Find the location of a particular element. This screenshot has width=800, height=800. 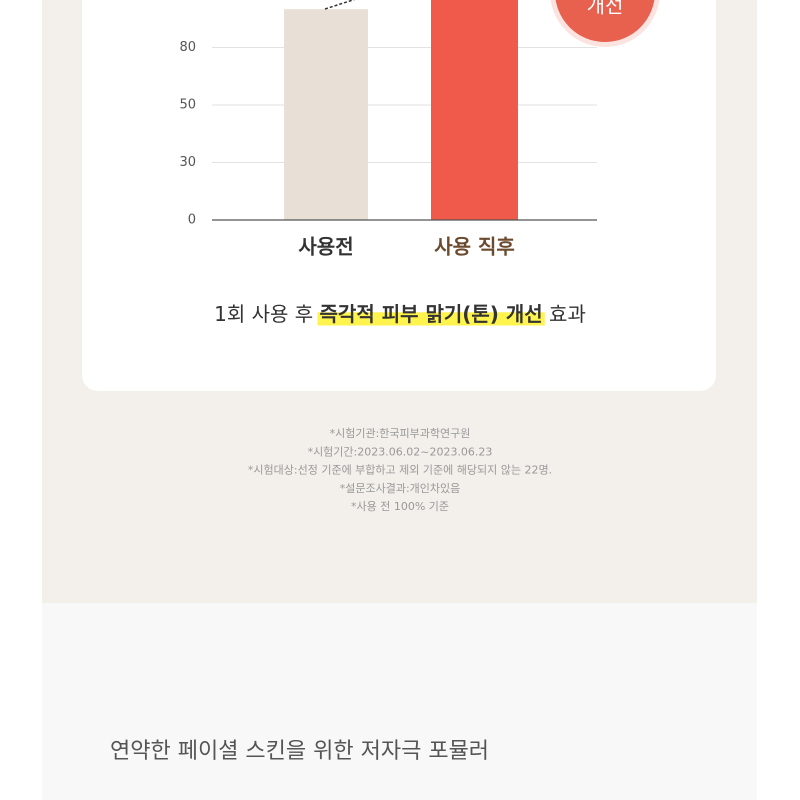

y-tick-label: 30 is located at coordinates (187, 162).